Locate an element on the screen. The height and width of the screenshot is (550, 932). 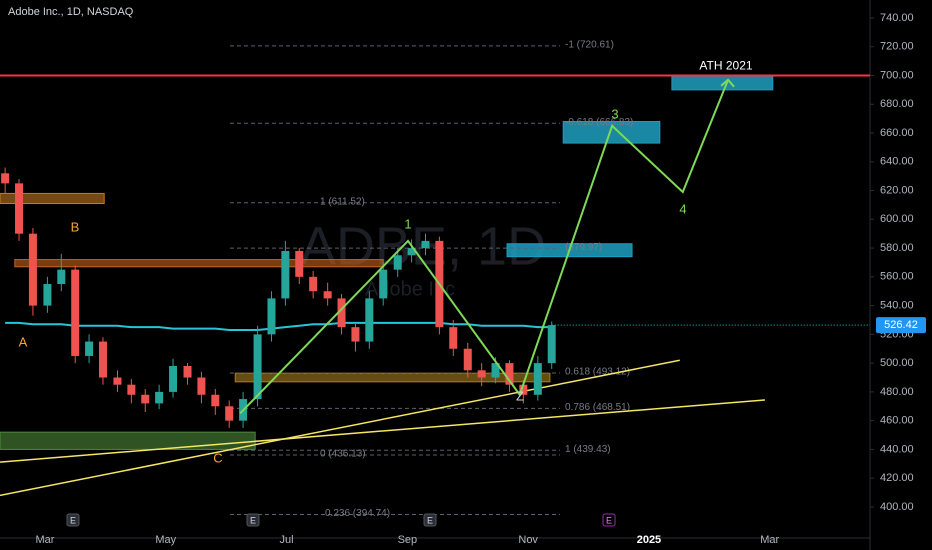
y-tick-label: 720.00 is located at coordinates (897, 47).